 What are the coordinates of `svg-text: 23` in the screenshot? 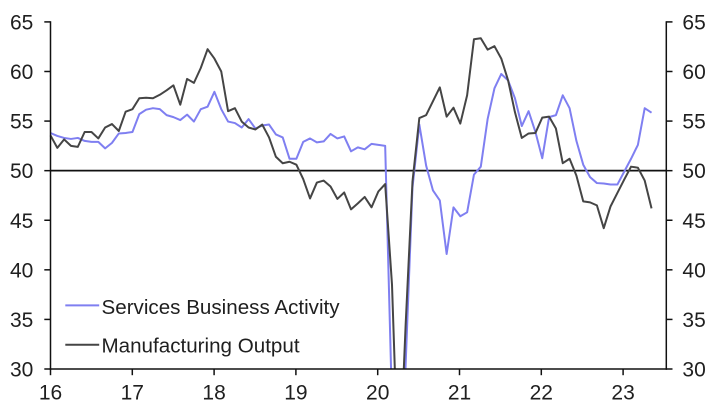 It's located at (622, 392).